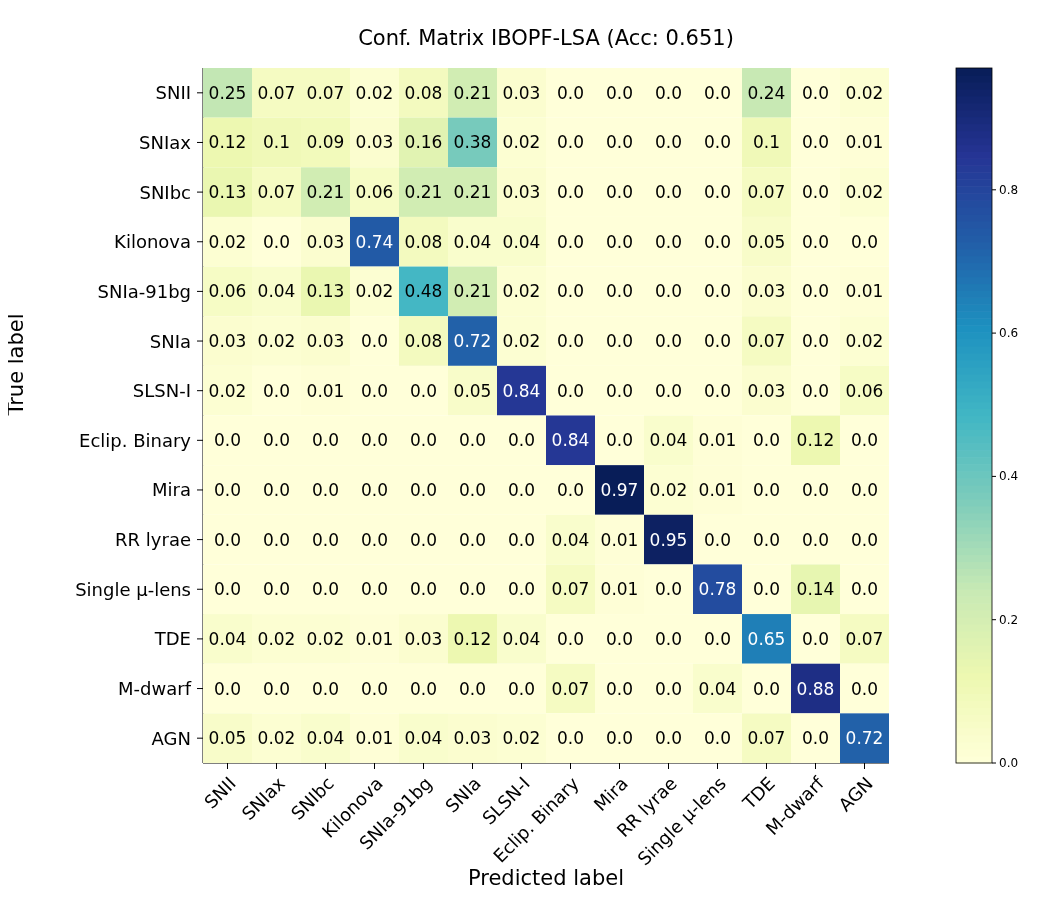 This screenshot has width=1045, height=918. Describe the element at coordinates (227, 92) in the screenshot. I see `data-label: 0.25` at that location.